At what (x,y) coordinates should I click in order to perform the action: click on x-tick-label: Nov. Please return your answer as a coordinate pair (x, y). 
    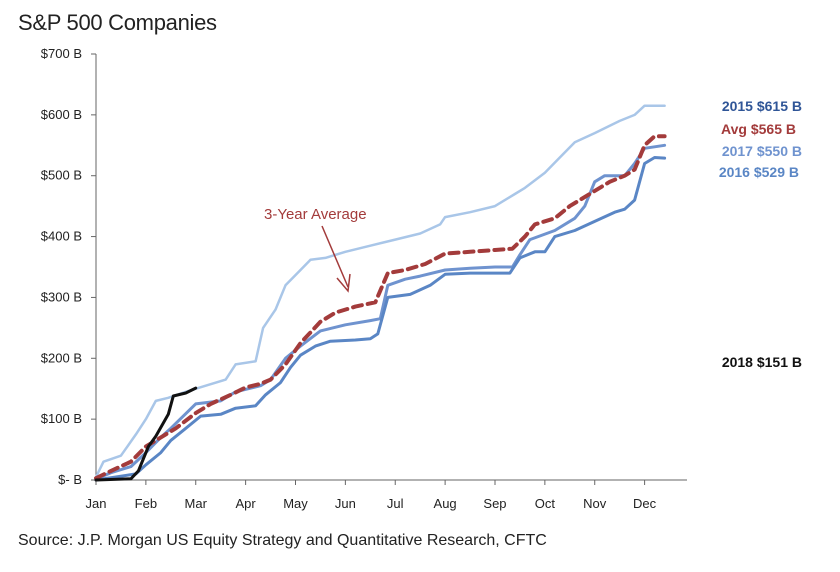
    Looking at the image, I should click on (595, 503).